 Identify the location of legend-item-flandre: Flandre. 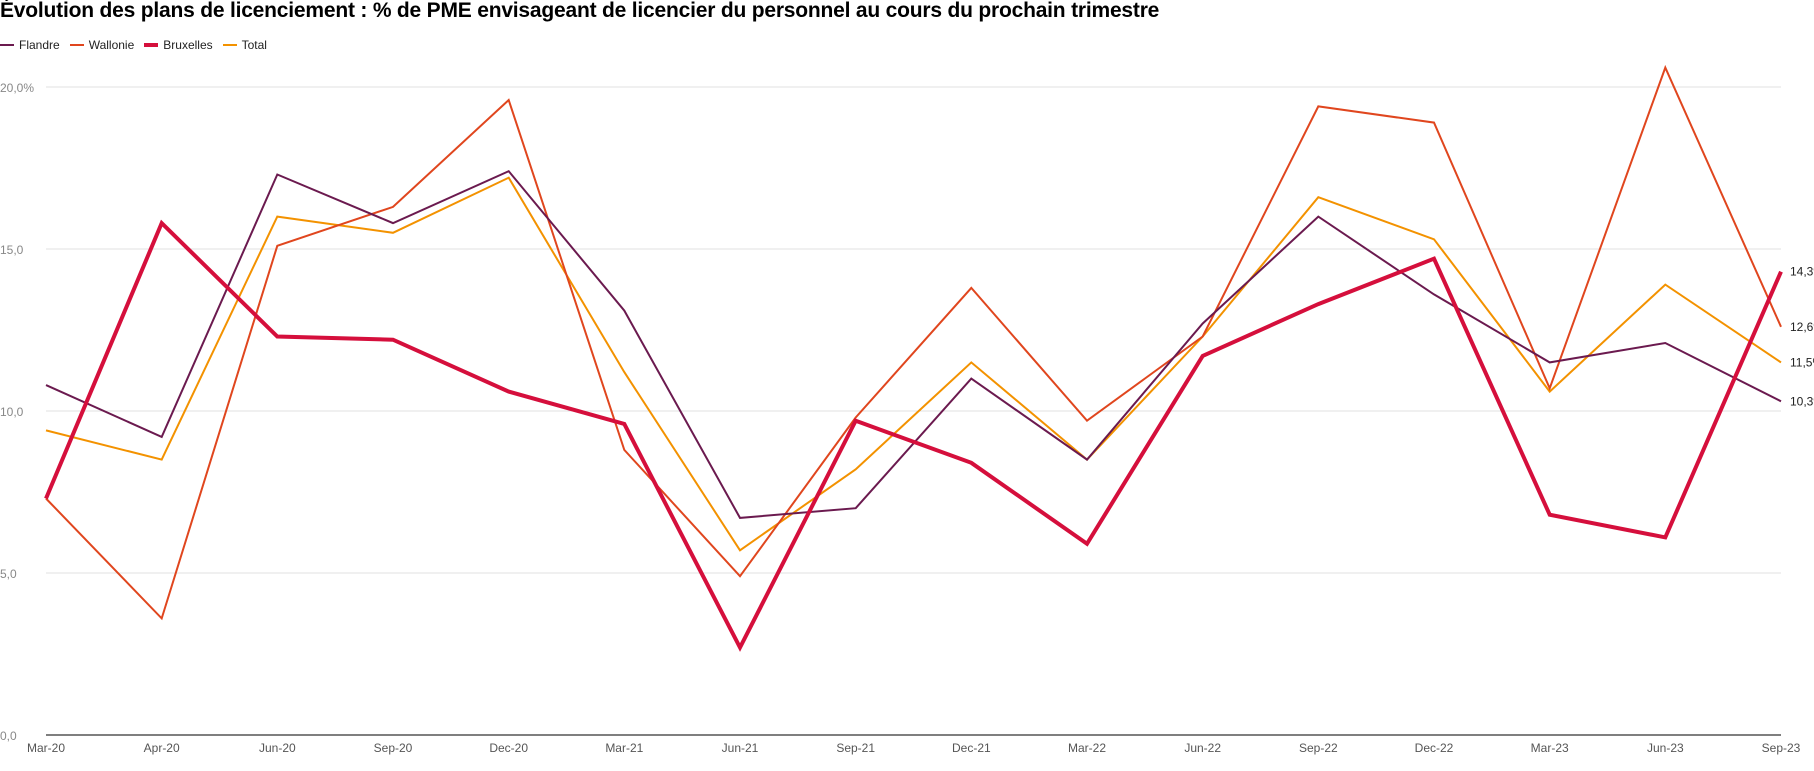
(30, 45).